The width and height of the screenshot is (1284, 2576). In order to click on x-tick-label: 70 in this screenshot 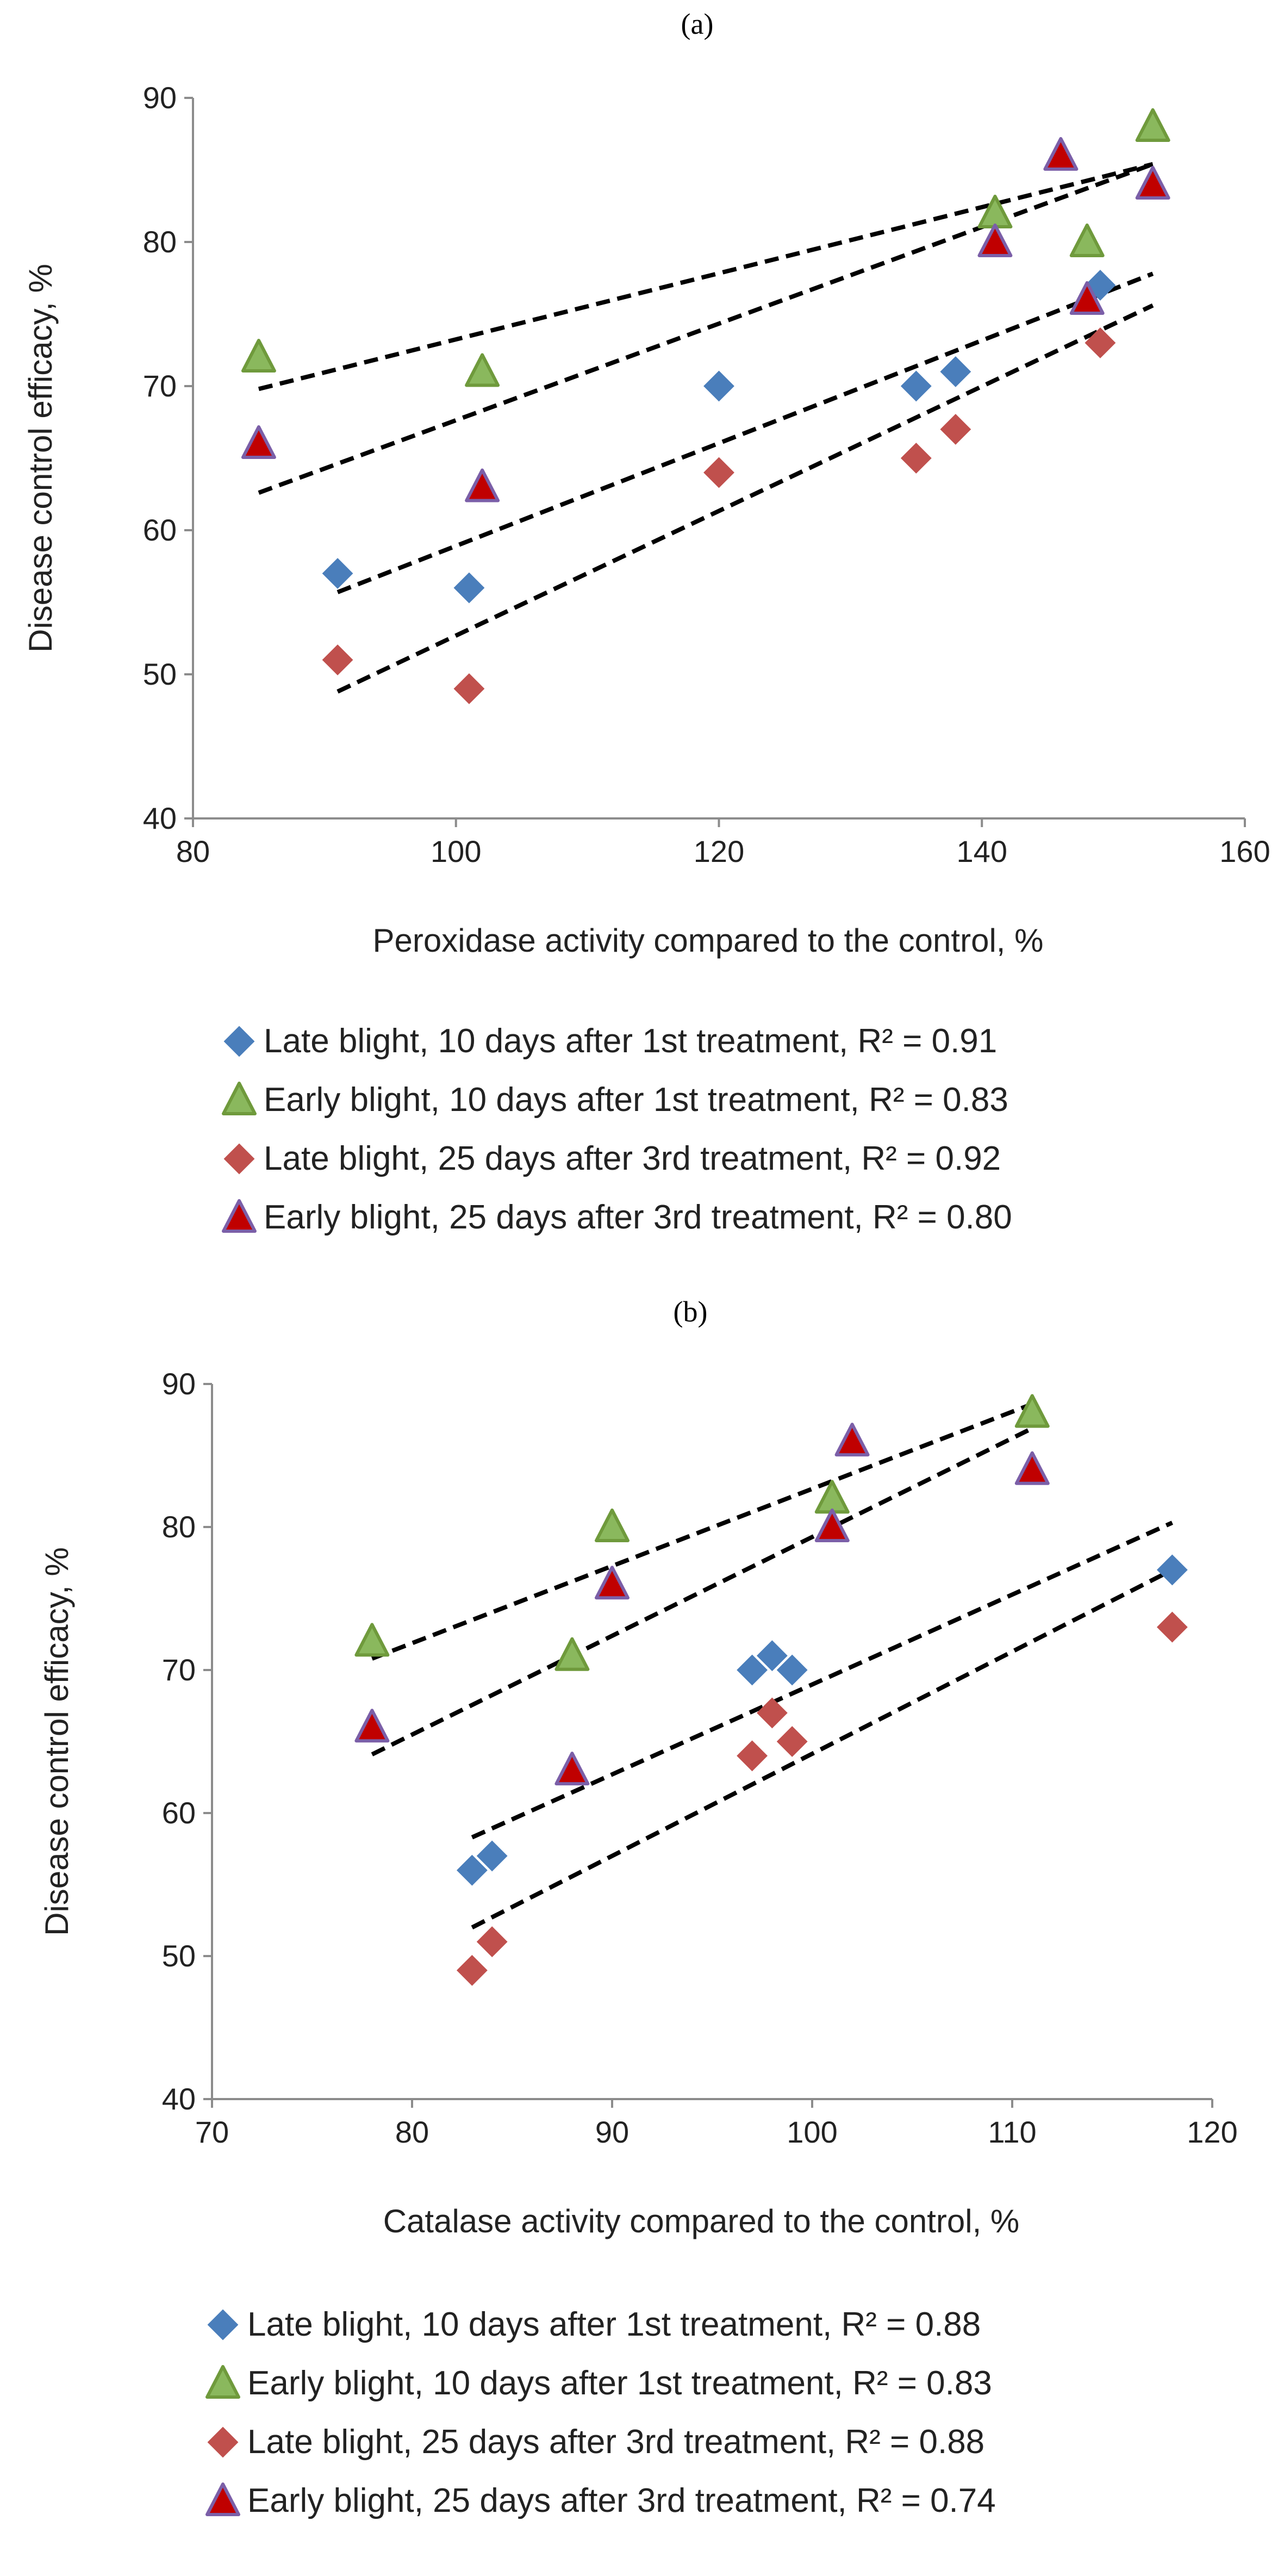, I will do `click(212, 2132)`.